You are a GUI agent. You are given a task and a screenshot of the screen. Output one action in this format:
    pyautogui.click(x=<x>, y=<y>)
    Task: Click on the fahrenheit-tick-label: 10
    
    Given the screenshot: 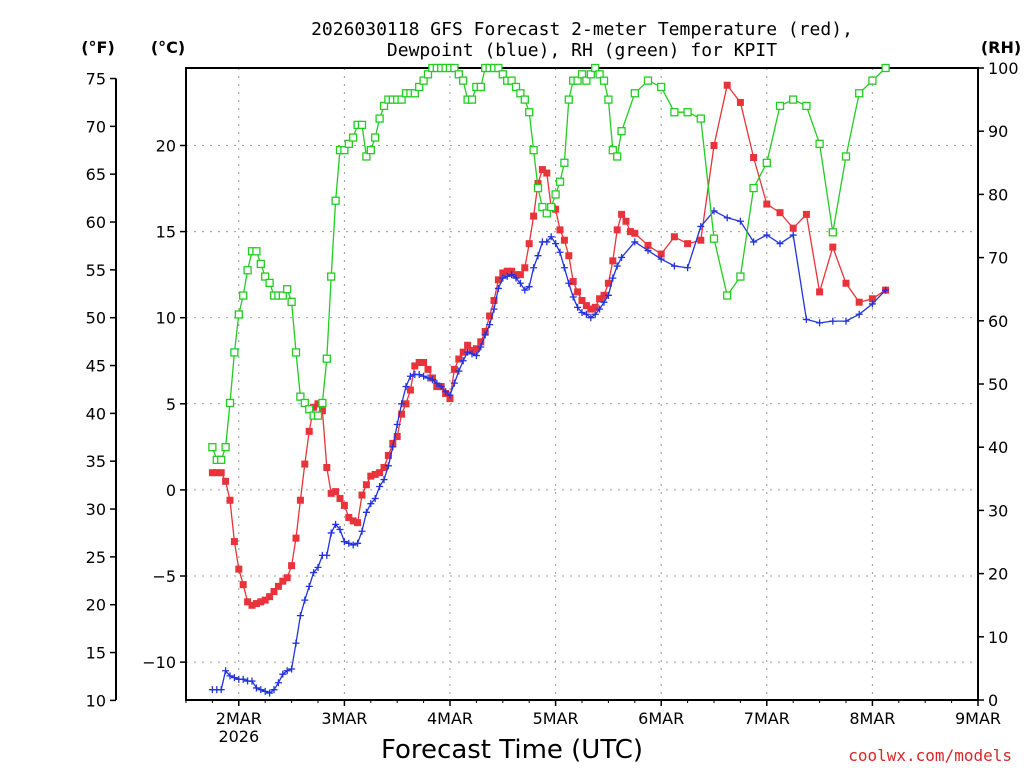 What is the action you would take?
    pyautogui.click(x=96, y=700)
    